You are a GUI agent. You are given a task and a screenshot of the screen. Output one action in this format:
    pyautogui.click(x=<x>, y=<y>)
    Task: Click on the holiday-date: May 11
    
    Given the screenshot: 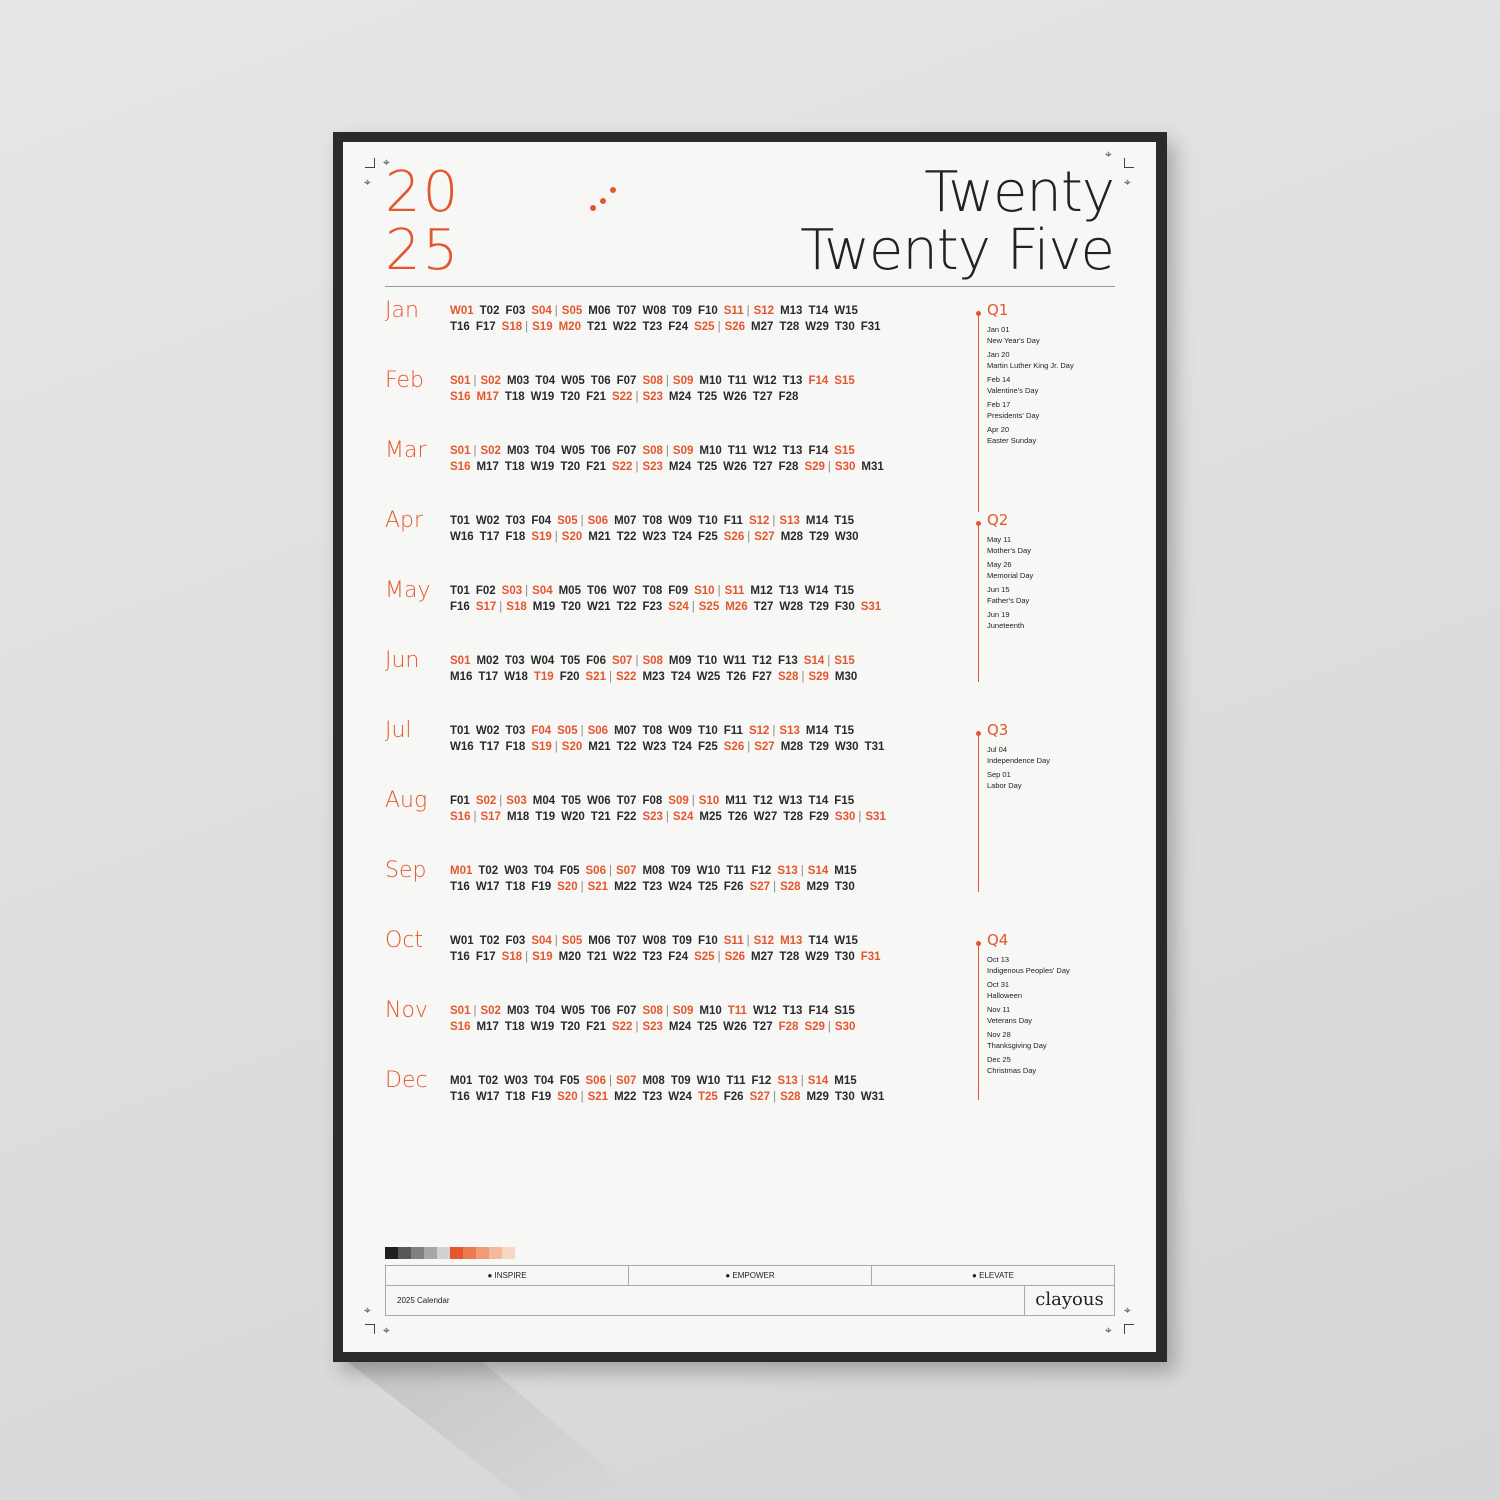 What is the action you would take?
    pyautogui.click(x=999, y=539)
    